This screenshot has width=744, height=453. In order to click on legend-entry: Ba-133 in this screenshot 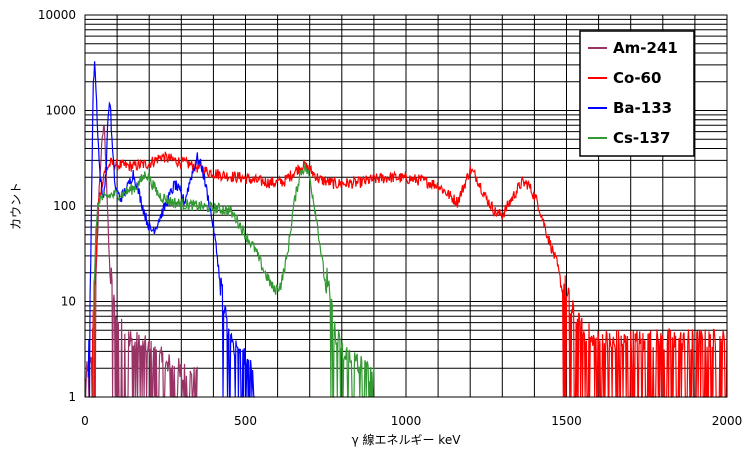, I will do `click(642, 108)`.